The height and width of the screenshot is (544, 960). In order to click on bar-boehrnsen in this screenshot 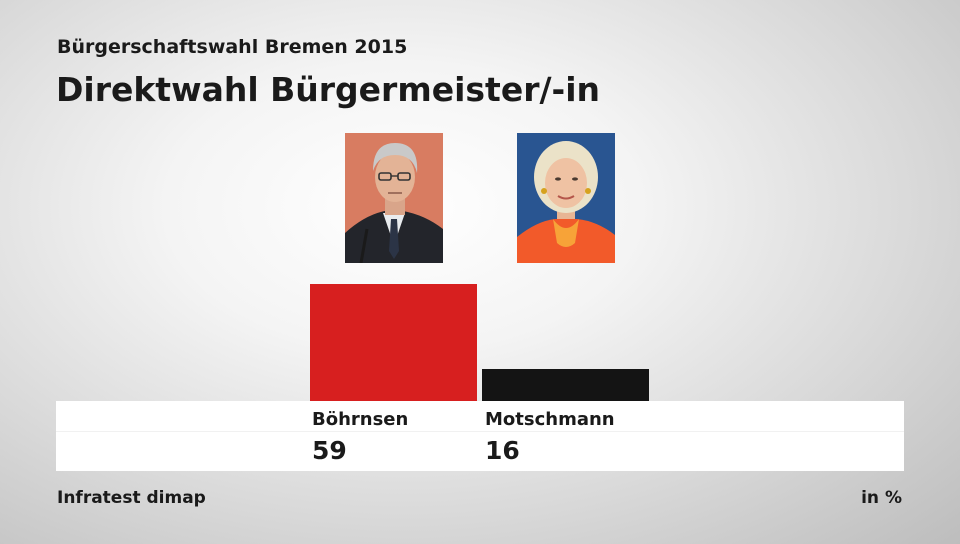, I will do `click(393, 342)`.